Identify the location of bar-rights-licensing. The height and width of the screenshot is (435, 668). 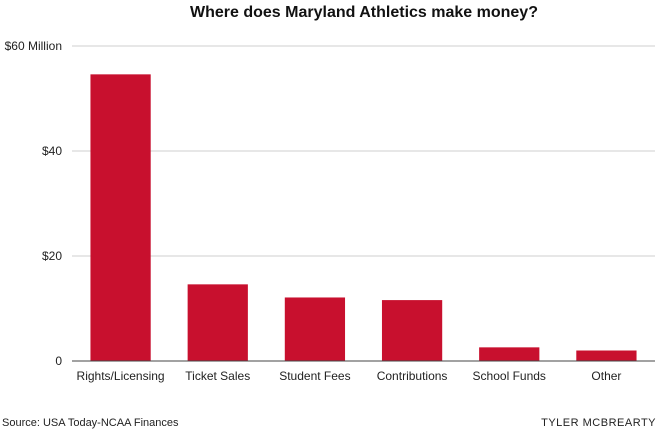
(120, 217).